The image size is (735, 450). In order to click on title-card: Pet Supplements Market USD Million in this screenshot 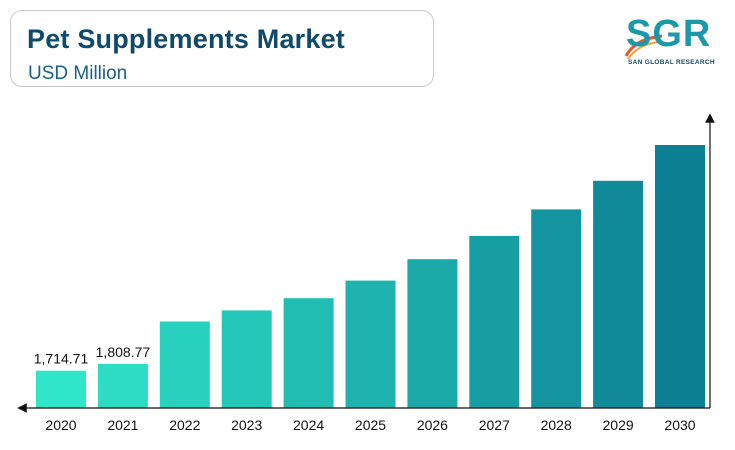, I will do `click(222, 48)`.